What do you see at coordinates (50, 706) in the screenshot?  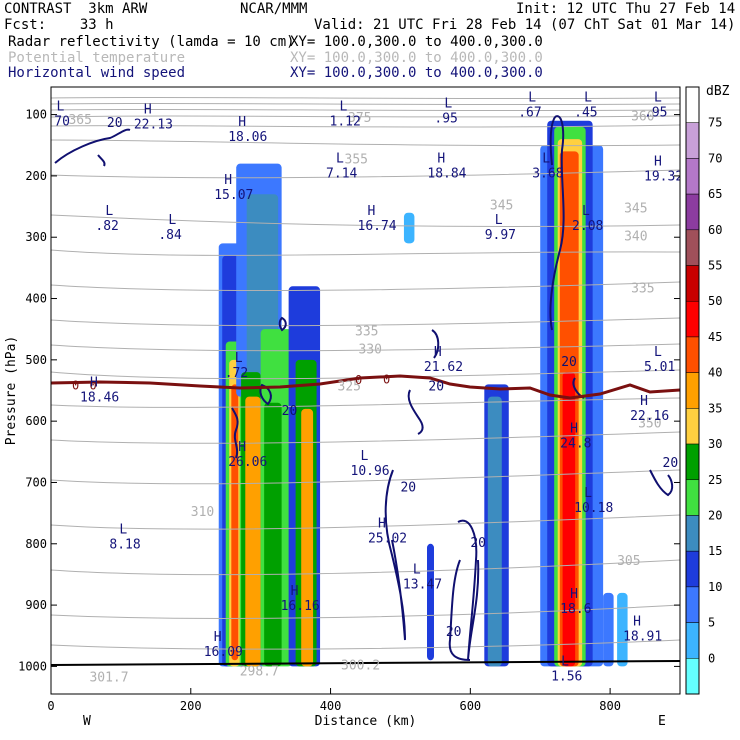 I see `x-tick-label: 0` at bounding box center [50, 706].